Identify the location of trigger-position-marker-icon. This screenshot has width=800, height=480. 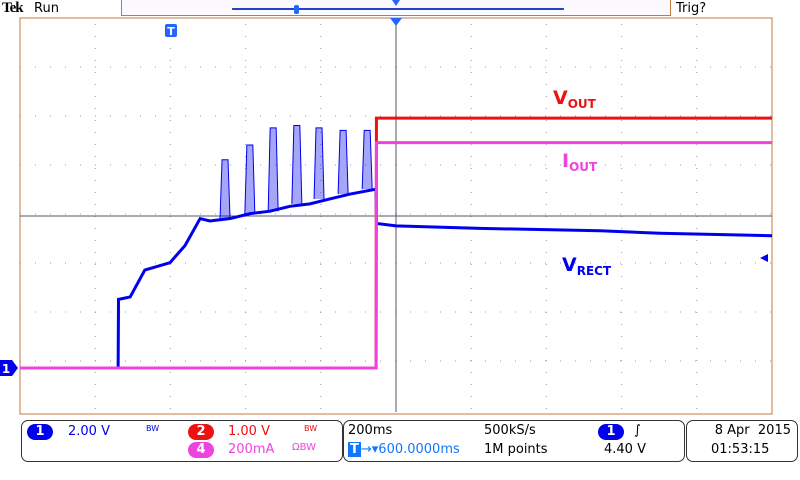
(396, 22).